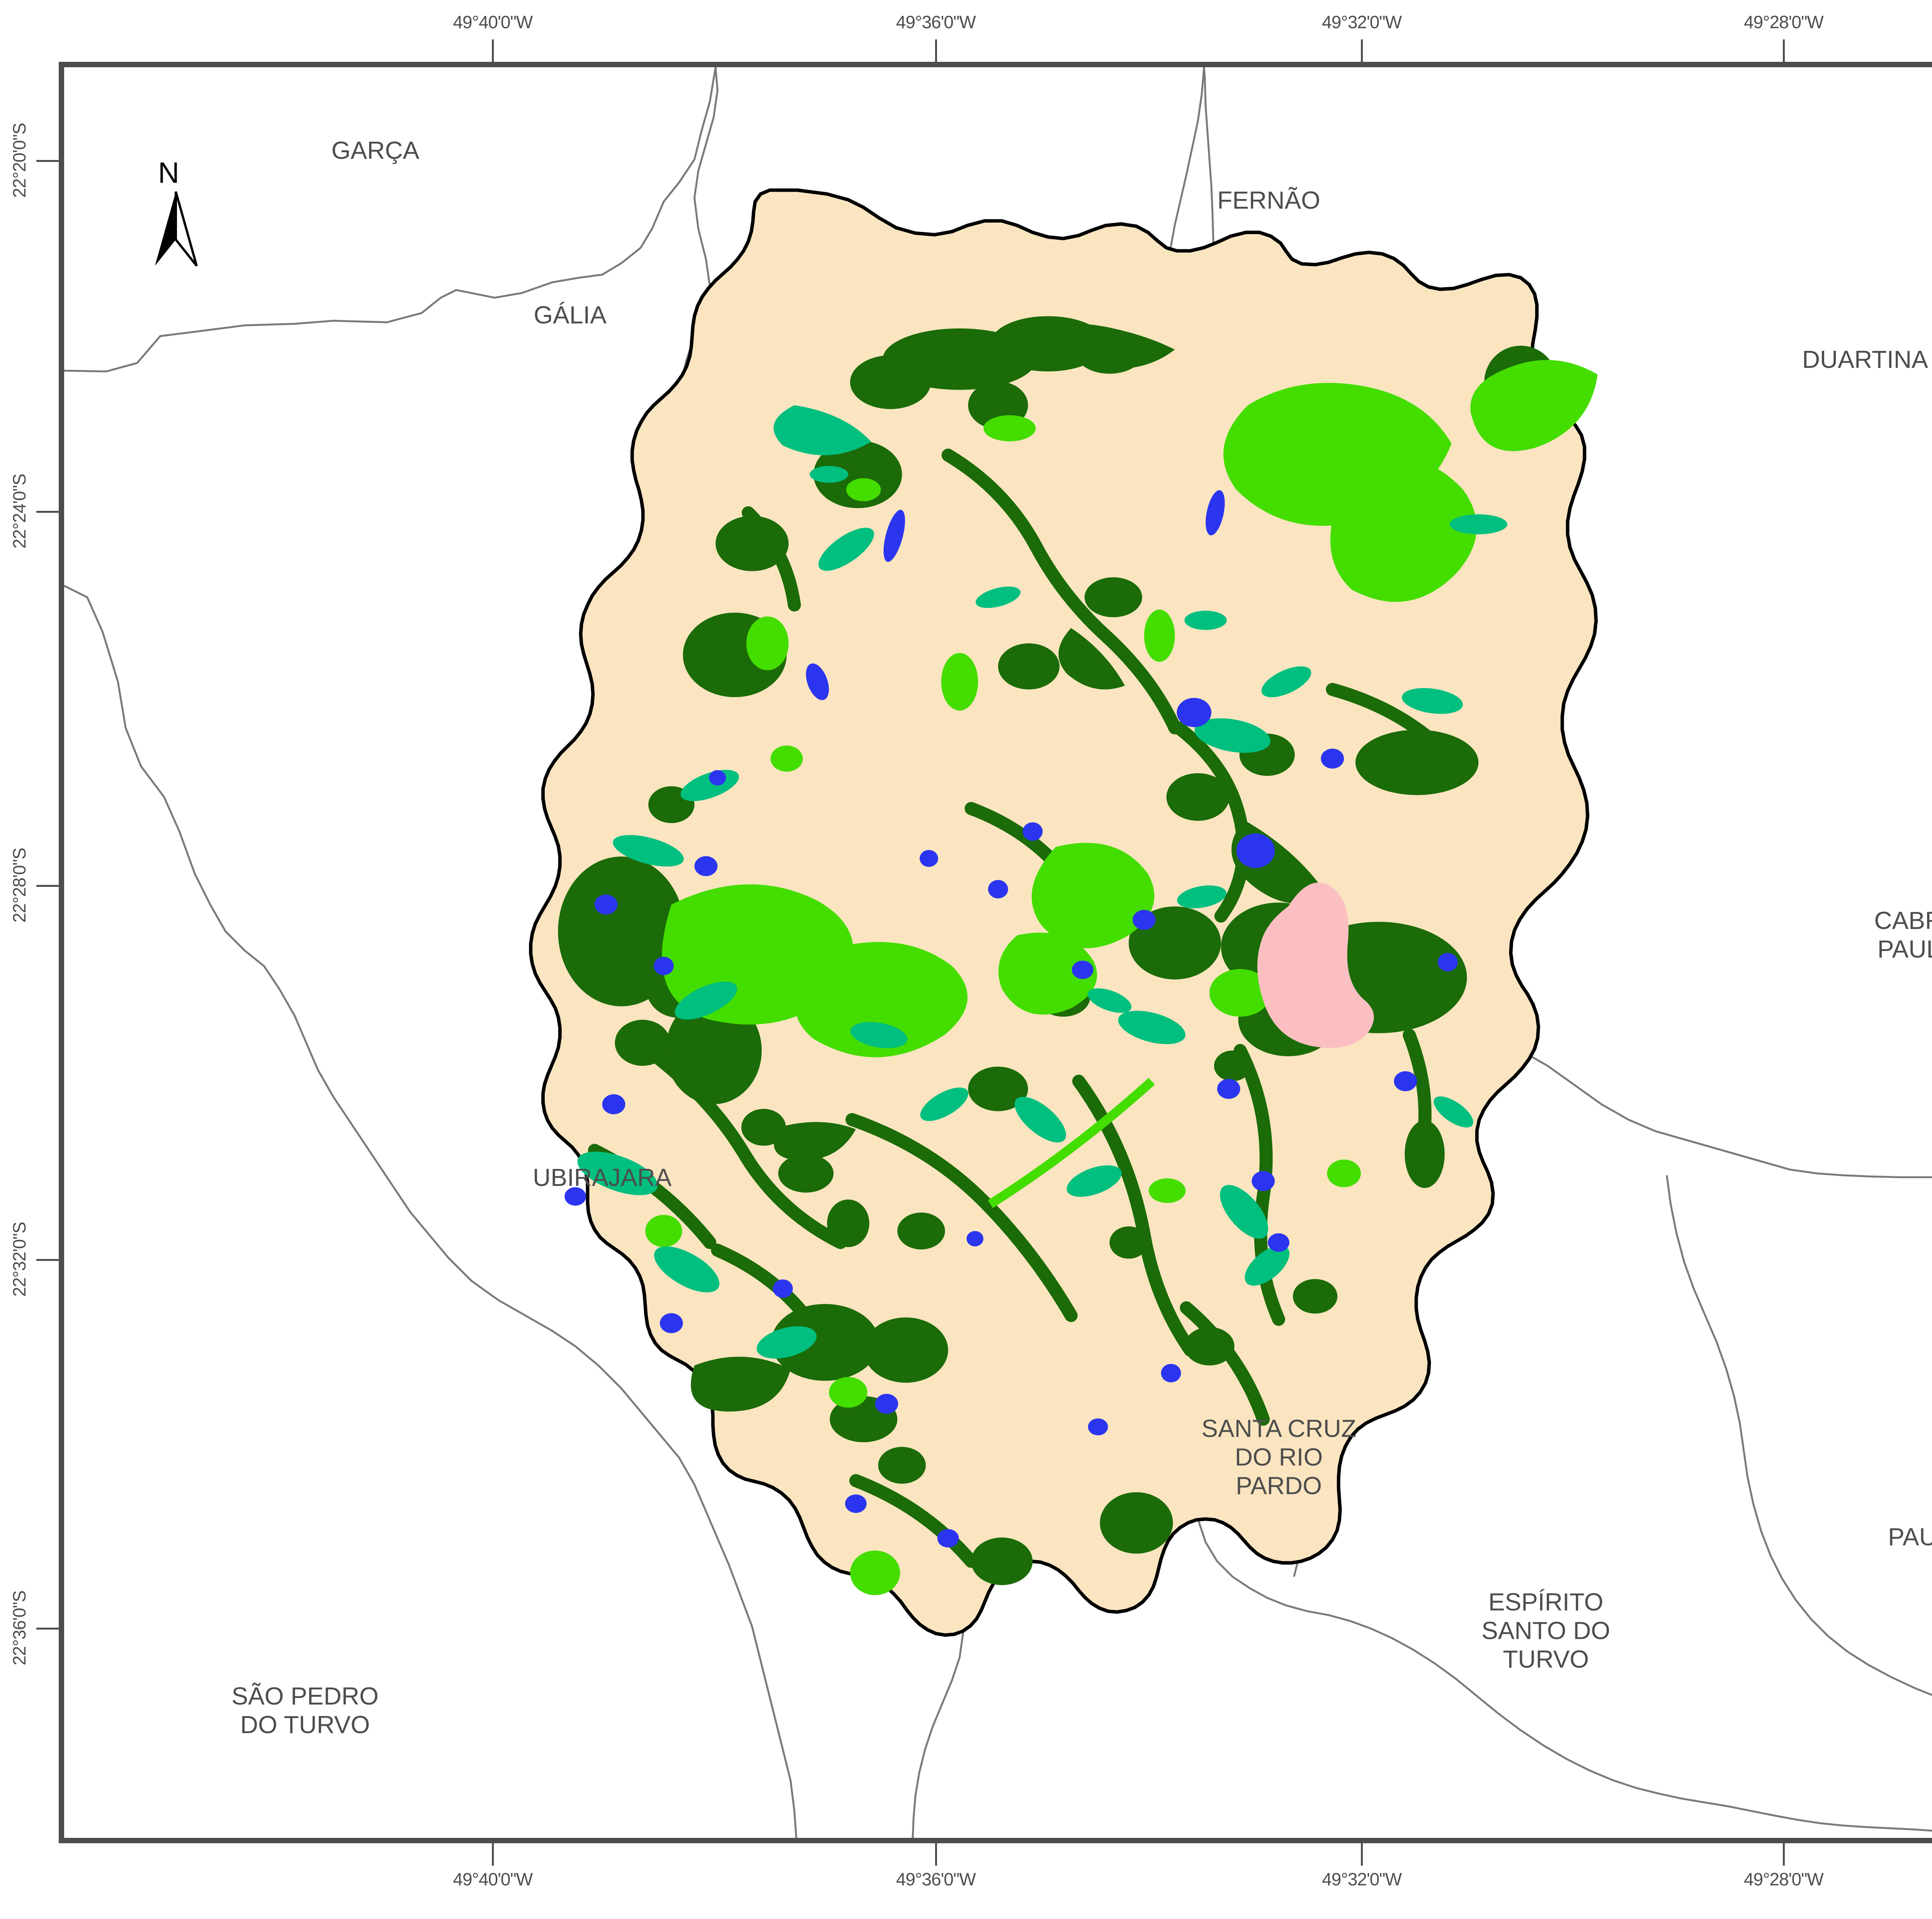 The width and height of the screenshot is (1932, 1919). I want to click on neighbor-municipality-label: UBIRAJARA, so click(602, 1177).